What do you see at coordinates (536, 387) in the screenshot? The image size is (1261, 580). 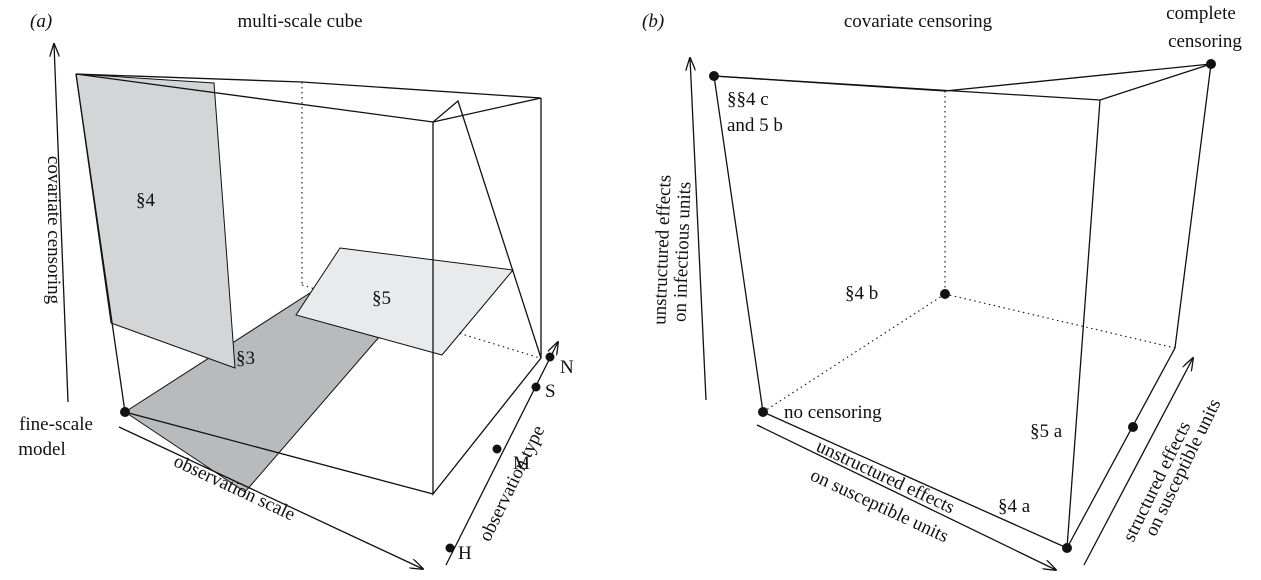 I see `tick-s-dot` at bounding box center [536, 387].